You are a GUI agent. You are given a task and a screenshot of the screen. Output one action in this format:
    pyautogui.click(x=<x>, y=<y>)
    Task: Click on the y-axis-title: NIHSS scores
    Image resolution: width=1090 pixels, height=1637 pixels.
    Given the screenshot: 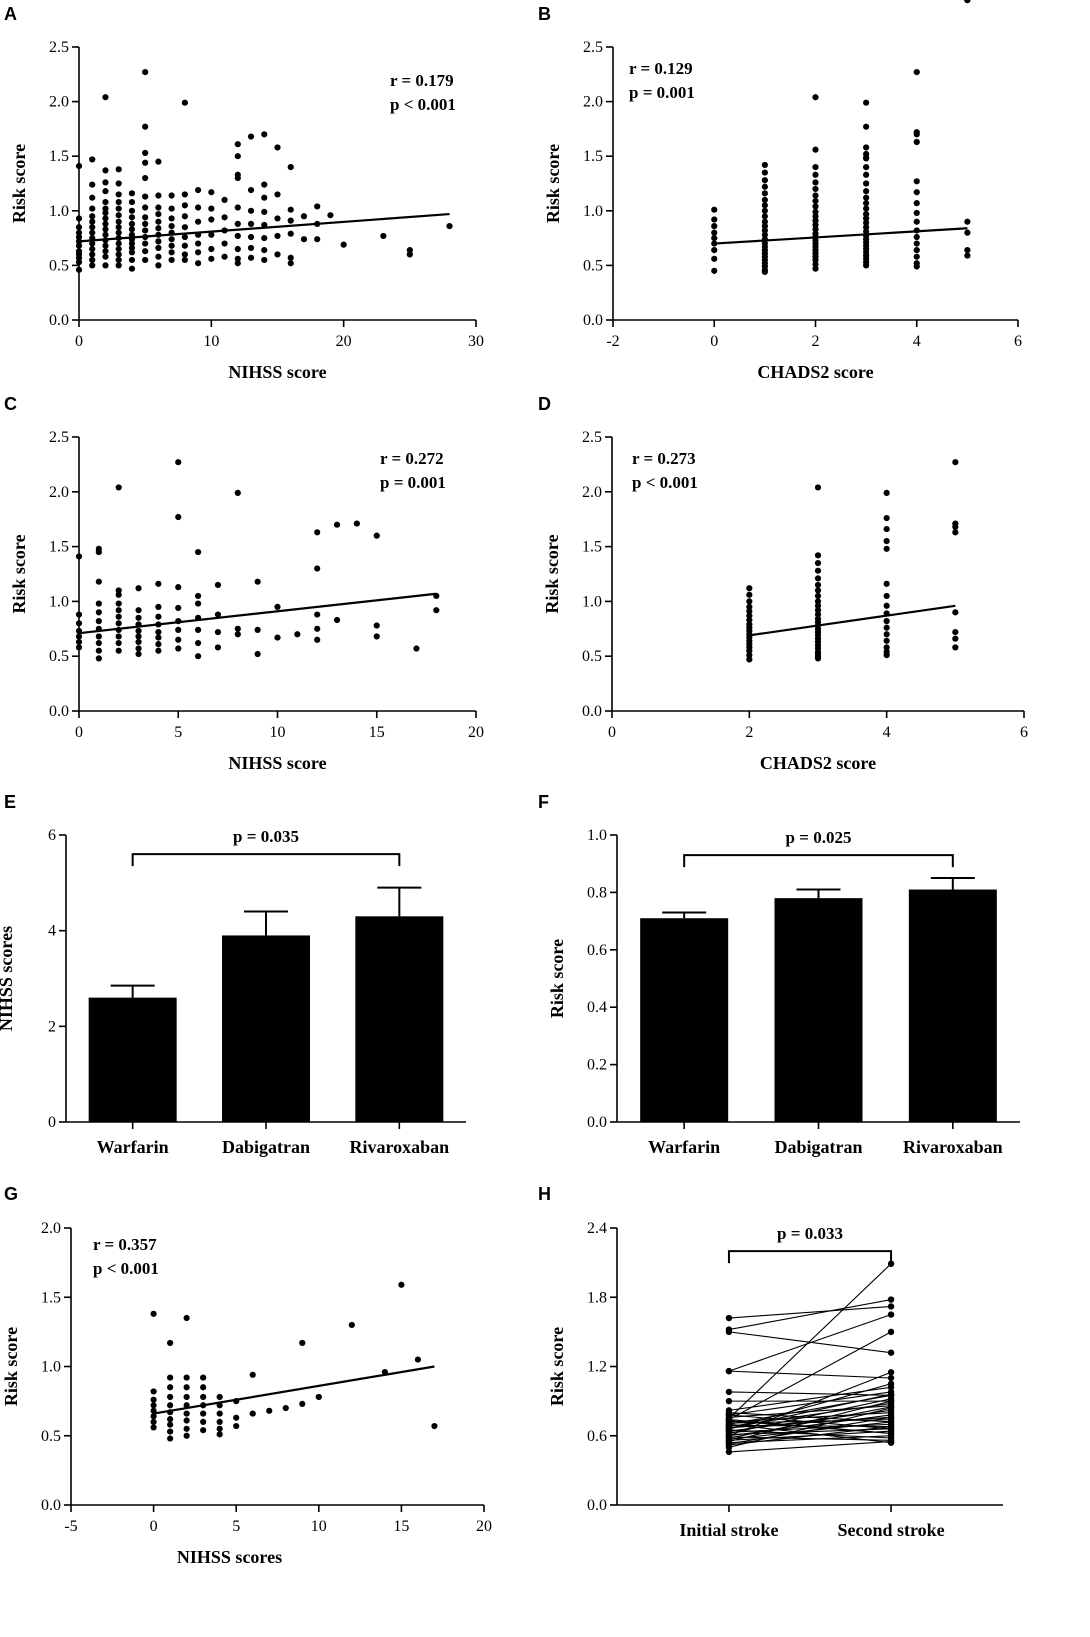 What is the action you would take?
    pyautogui.click(x=8, y=978)
    